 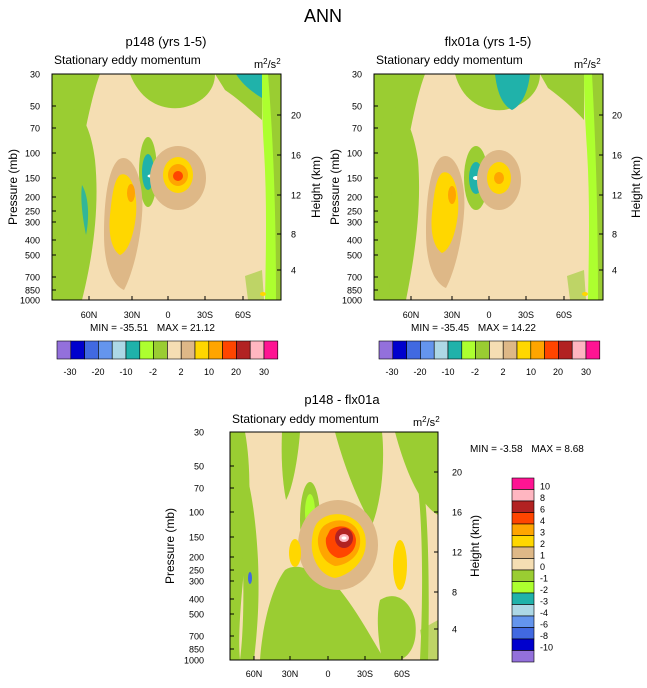 What do you see at coordinates (419, 372) in the screenshot?
I see `colorbar-label: -20` at bounding box center [419, 372].